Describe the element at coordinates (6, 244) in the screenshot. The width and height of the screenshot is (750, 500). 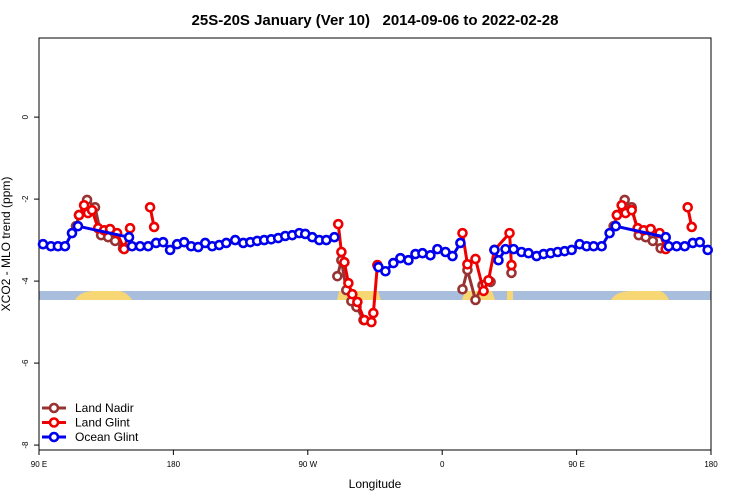
I see `y-axis-label: XCO2 - MLO trend (ppm)` at that location.